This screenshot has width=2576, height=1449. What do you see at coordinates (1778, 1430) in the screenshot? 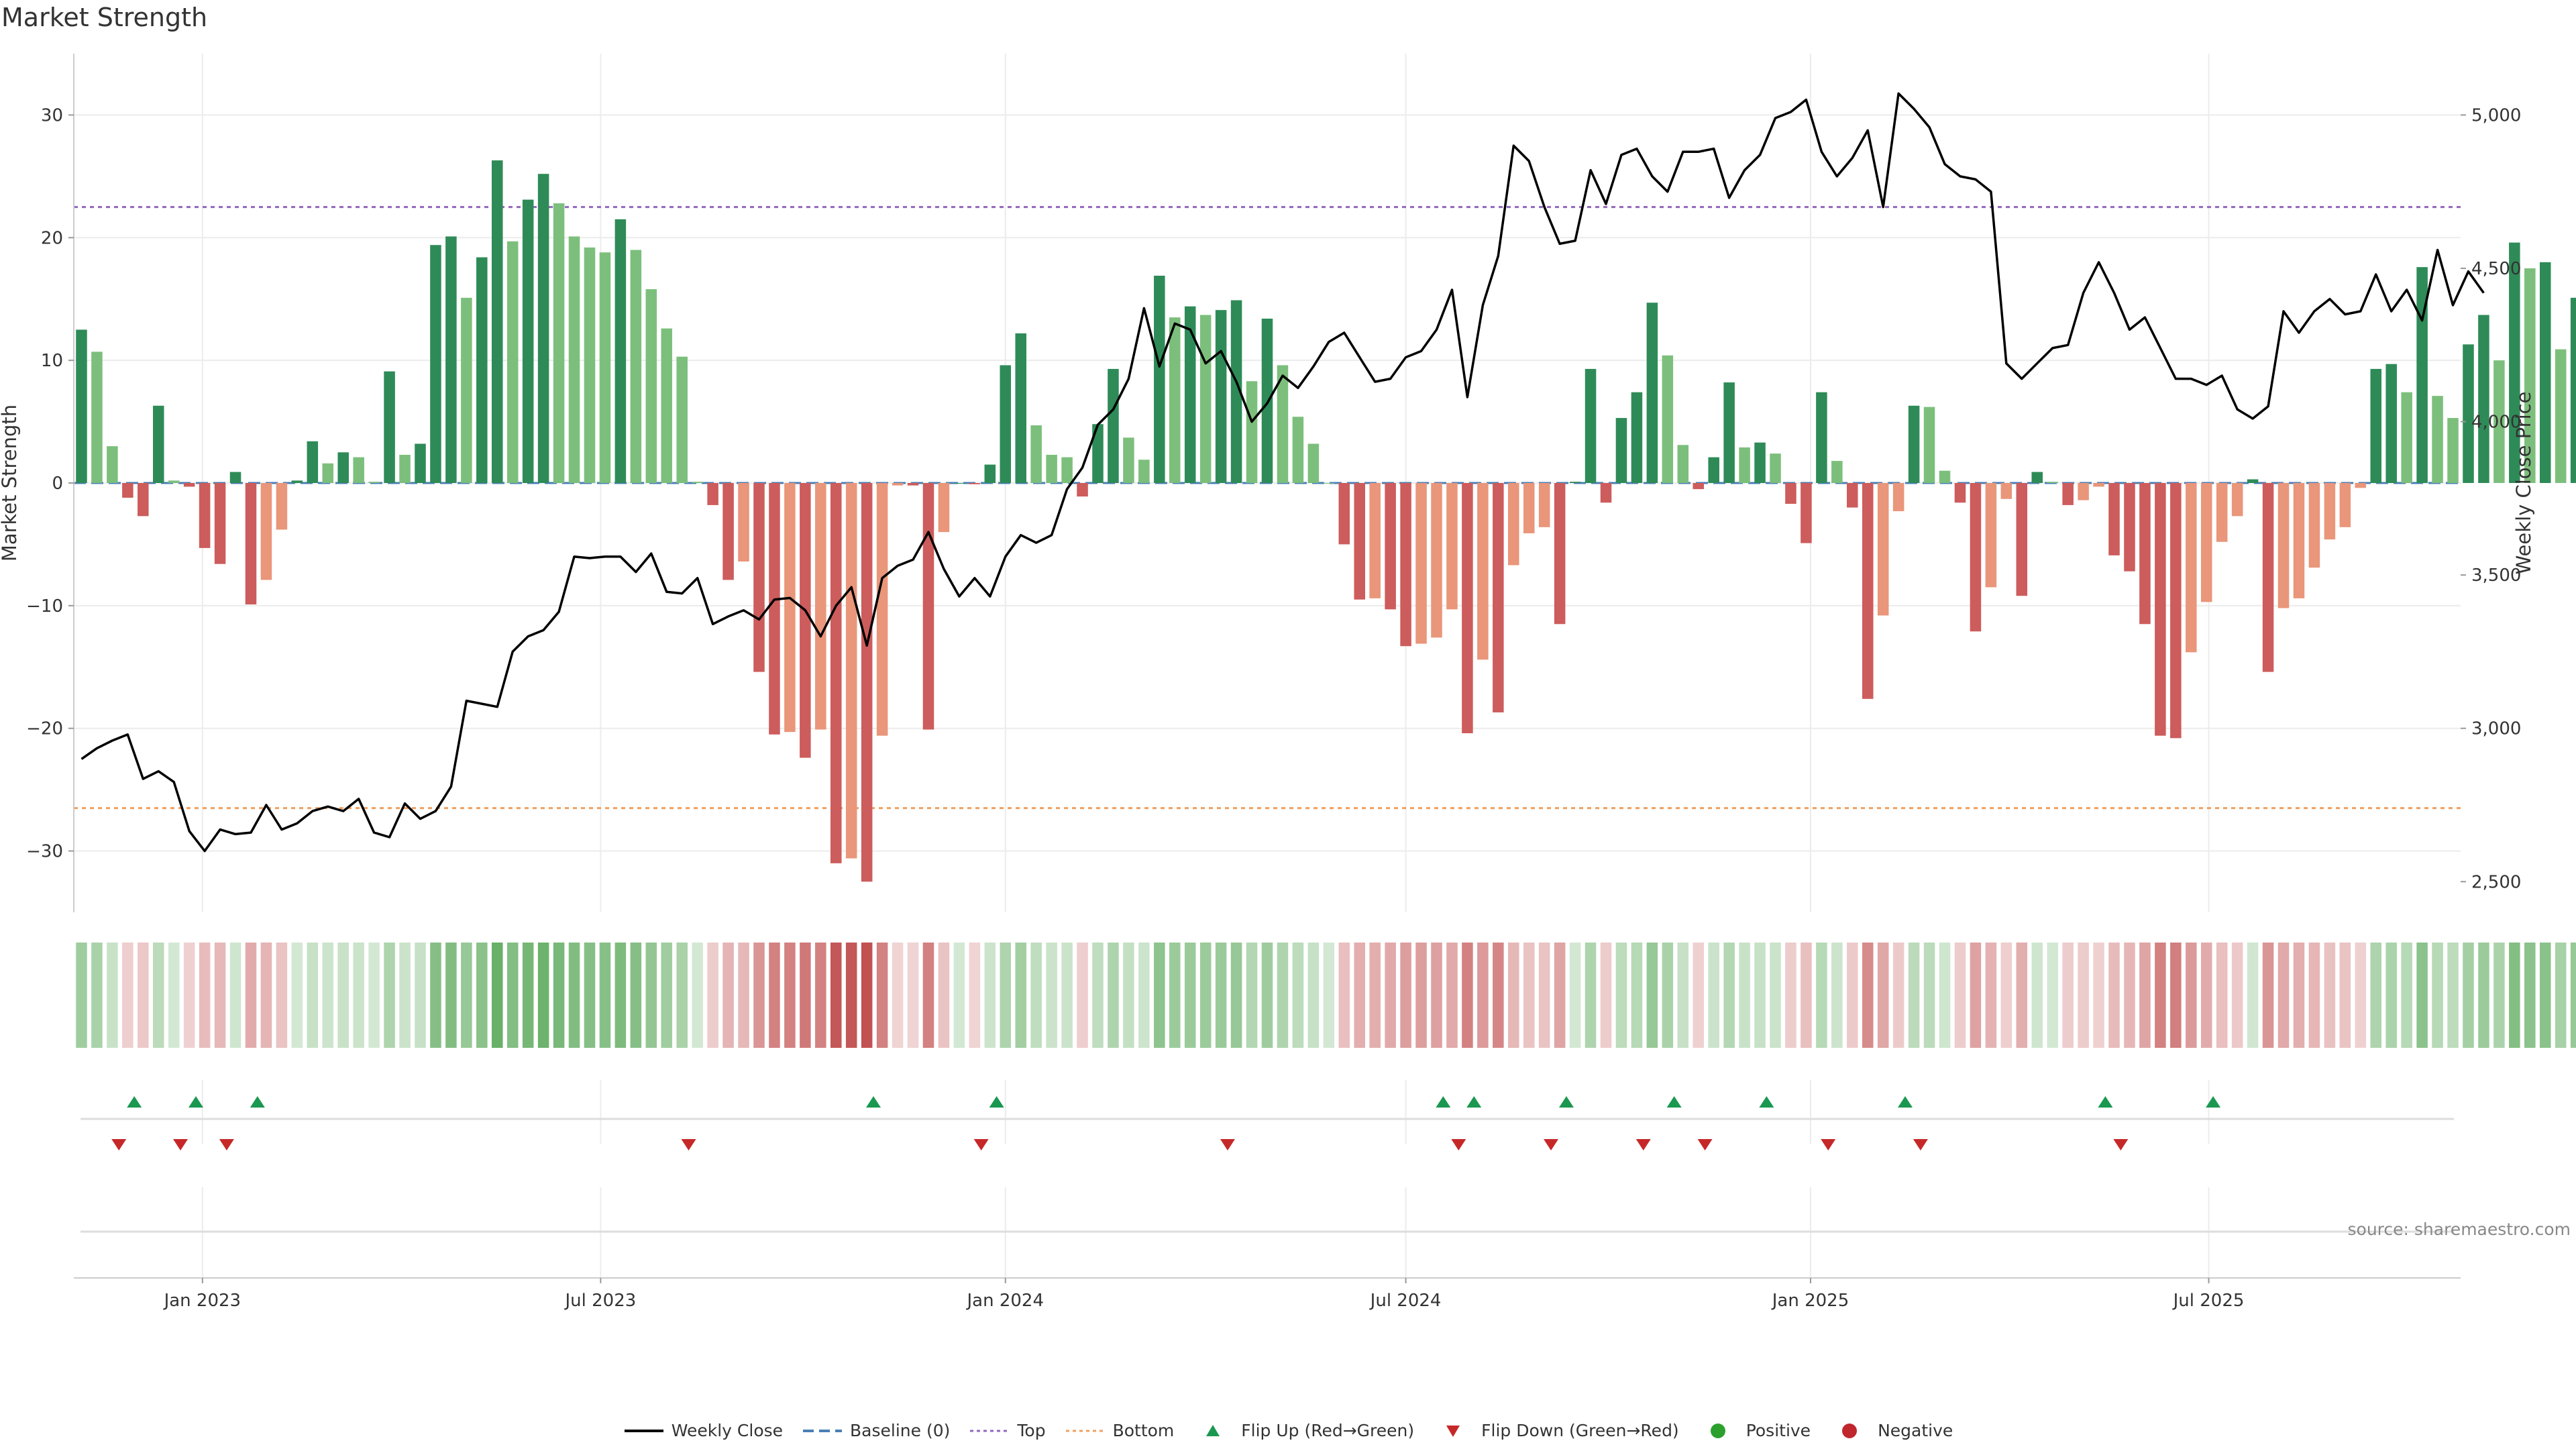
I see `legend-label: Positive` at bounding box center [1778, 1430].